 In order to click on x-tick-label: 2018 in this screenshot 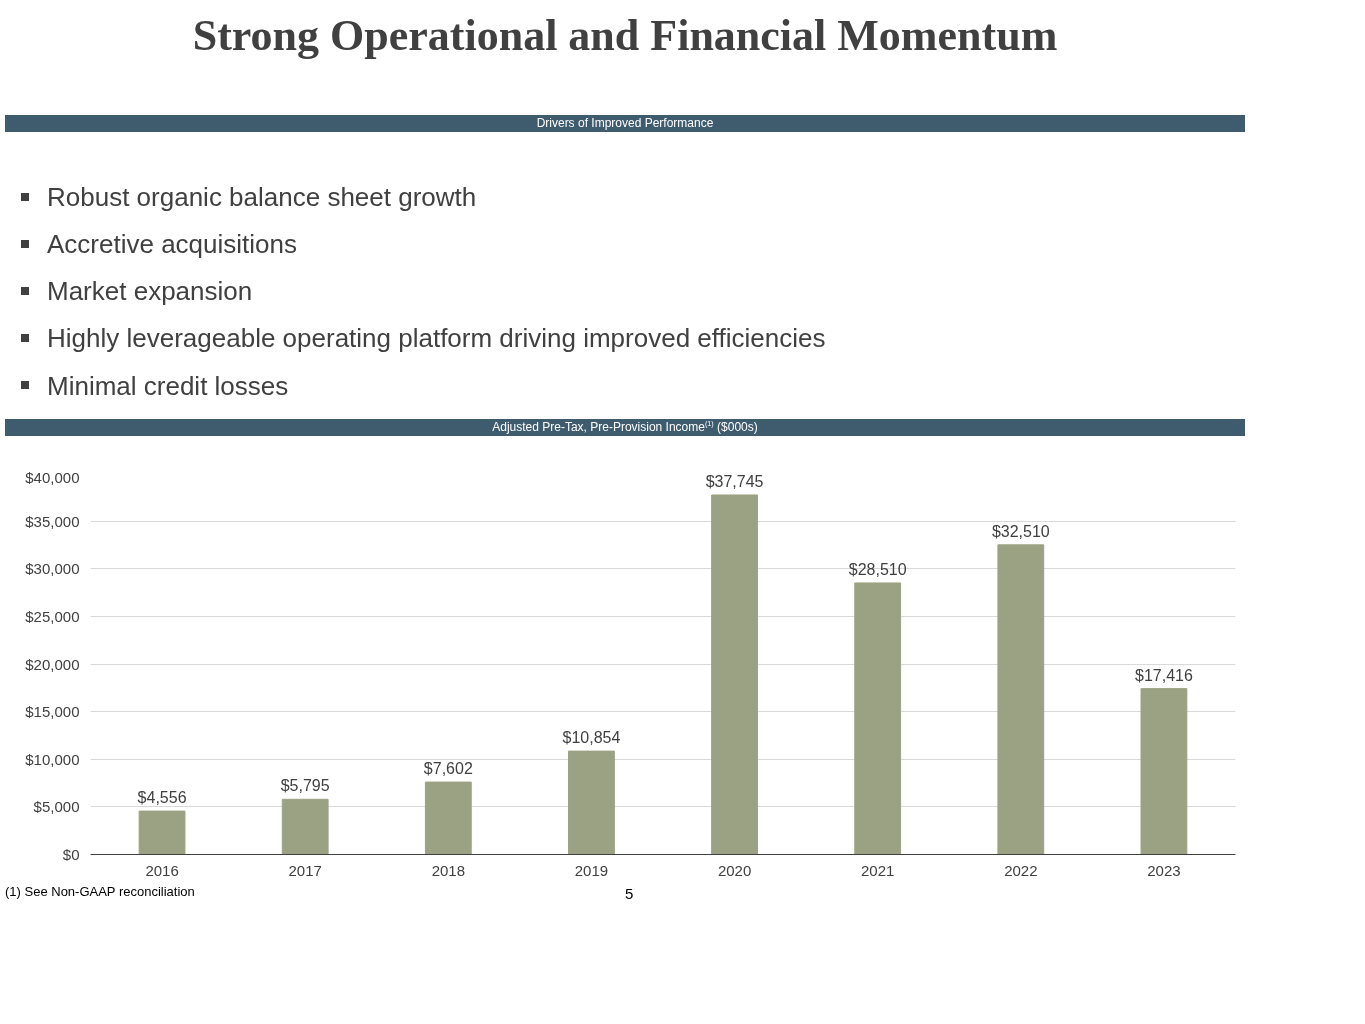, I will do `click(448, 870)`.